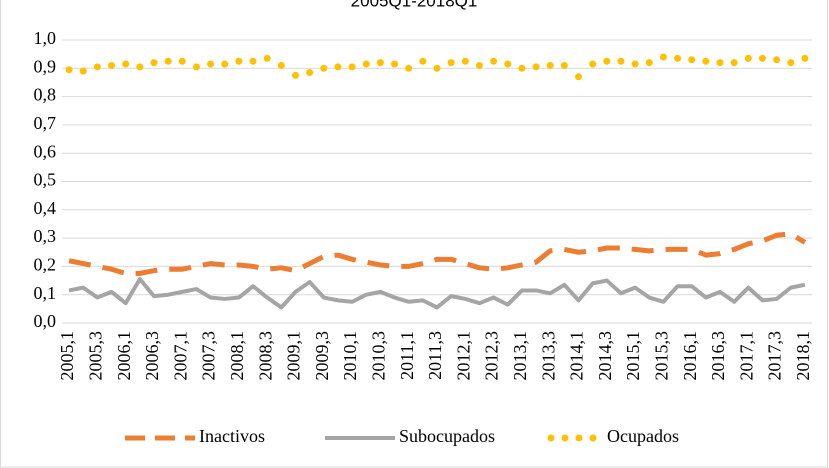 This screenshot has width=829, height=468. I want to click on x-tick-label: 2006,3, so click(152, 356).